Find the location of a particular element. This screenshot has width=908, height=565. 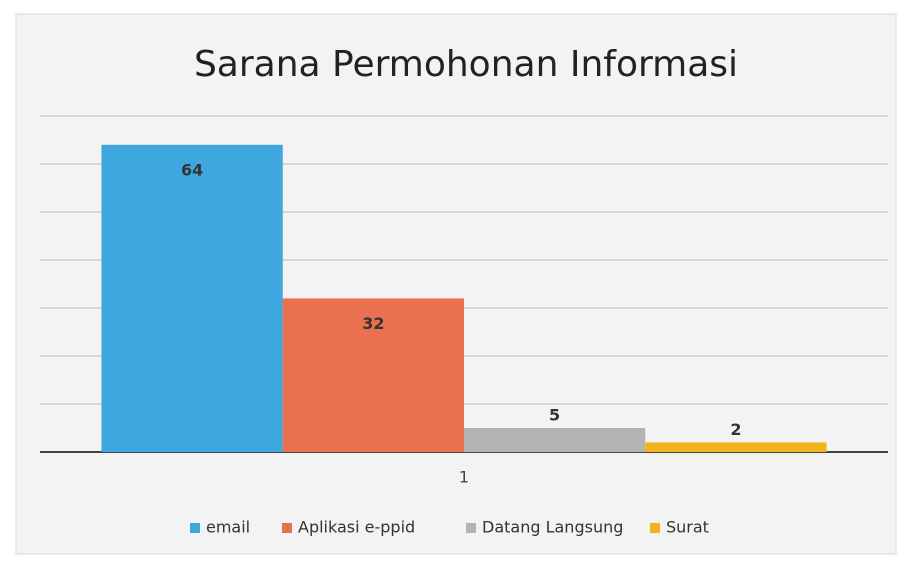

legend-label: email is located at coordinates (228, 527).